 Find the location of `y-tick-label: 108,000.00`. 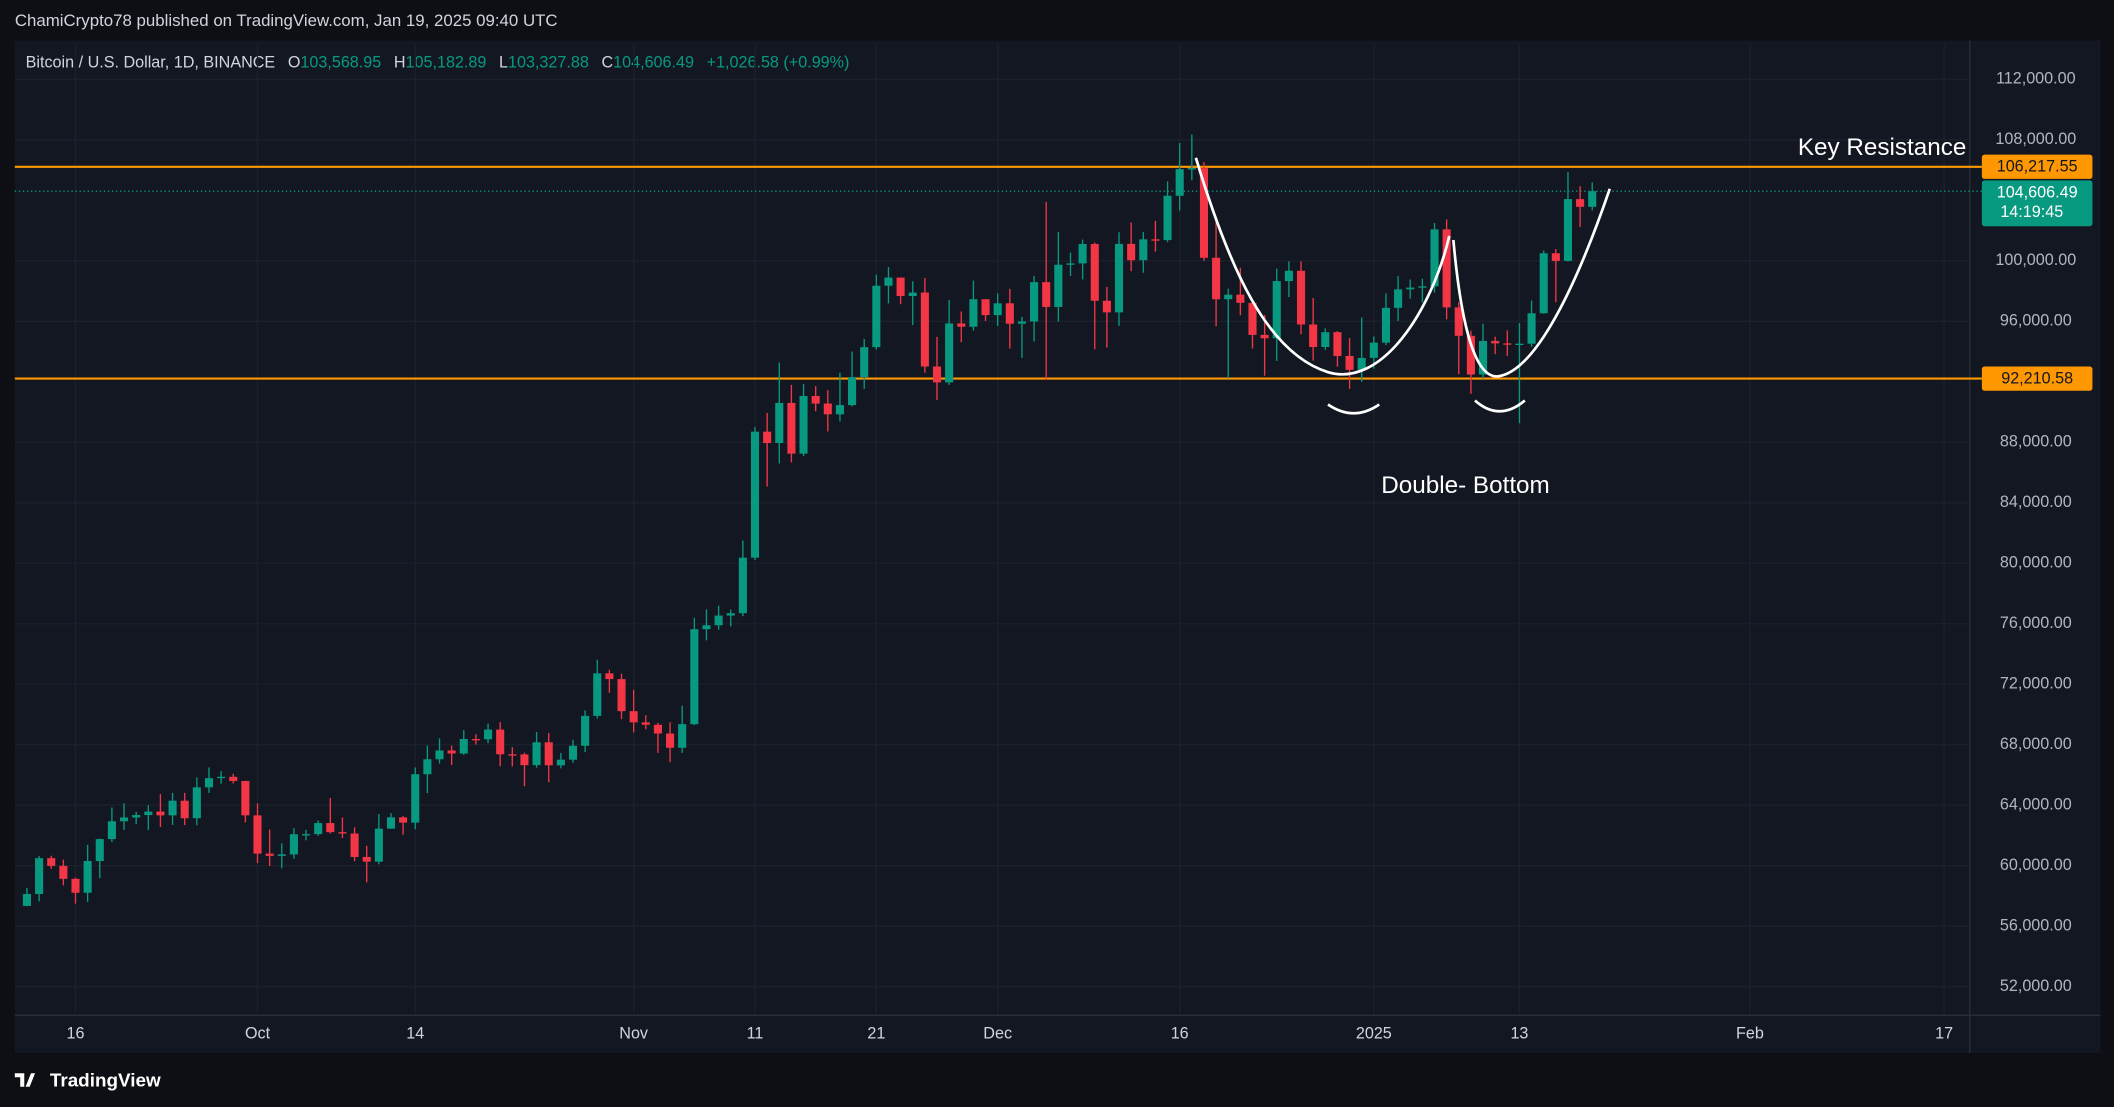

y-tick-label: 108,000.00 is located at coordinates (2035, 139).